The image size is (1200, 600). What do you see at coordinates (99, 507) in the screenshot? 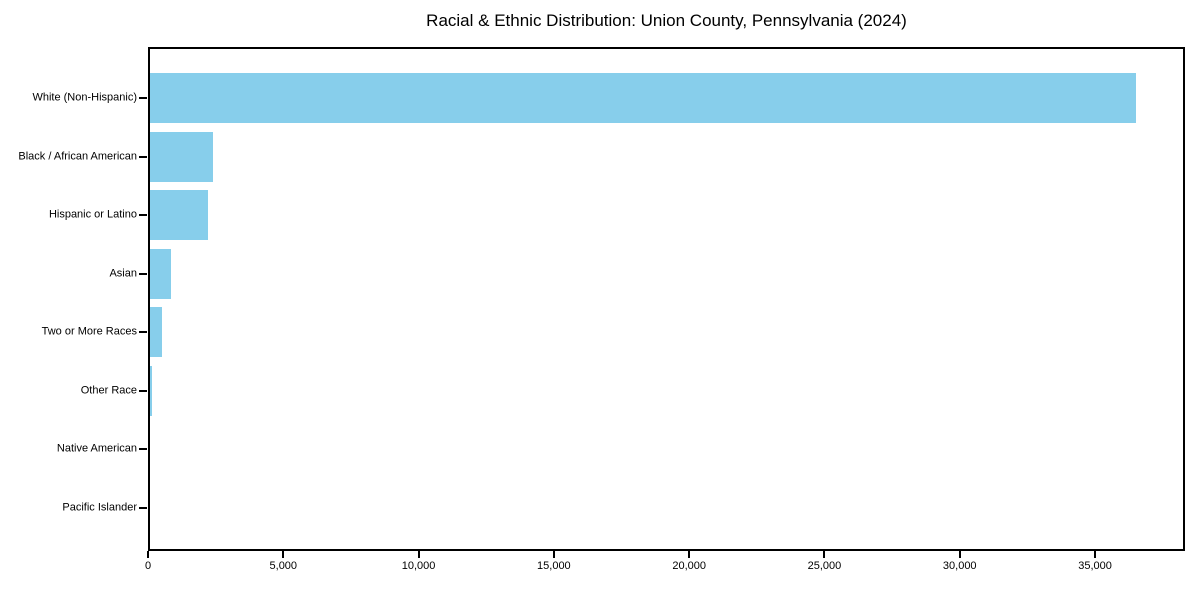
I see `y-axis-label: Pacific Islander` at bounding box center [99, 507].